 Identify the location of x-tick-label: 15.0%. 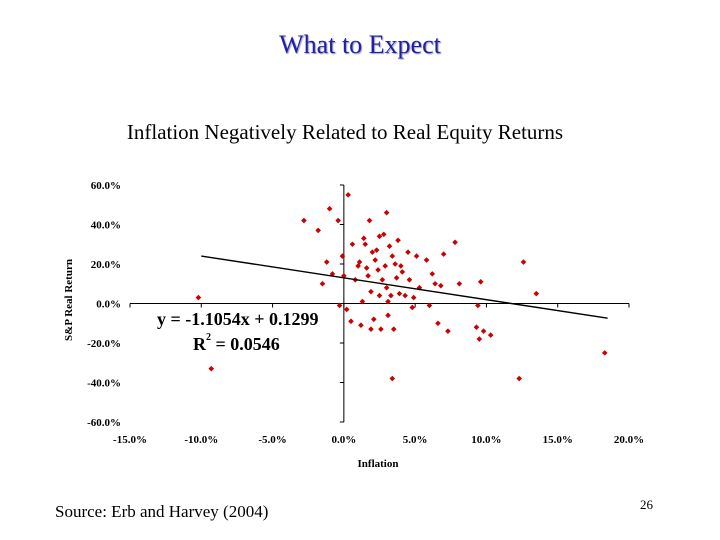
(558, 440).